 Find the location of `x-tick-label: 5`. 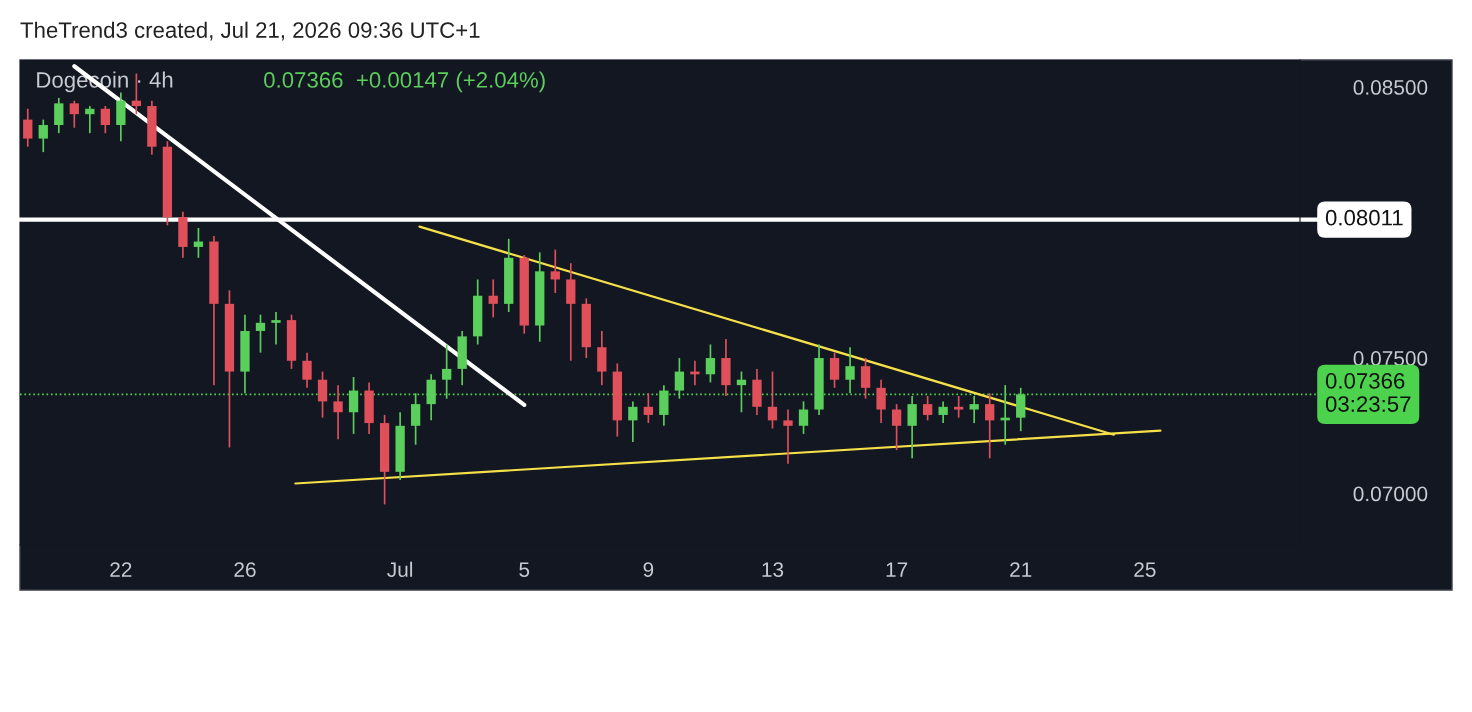

x-tick-label: 5 is located at coordinates (524, 569).